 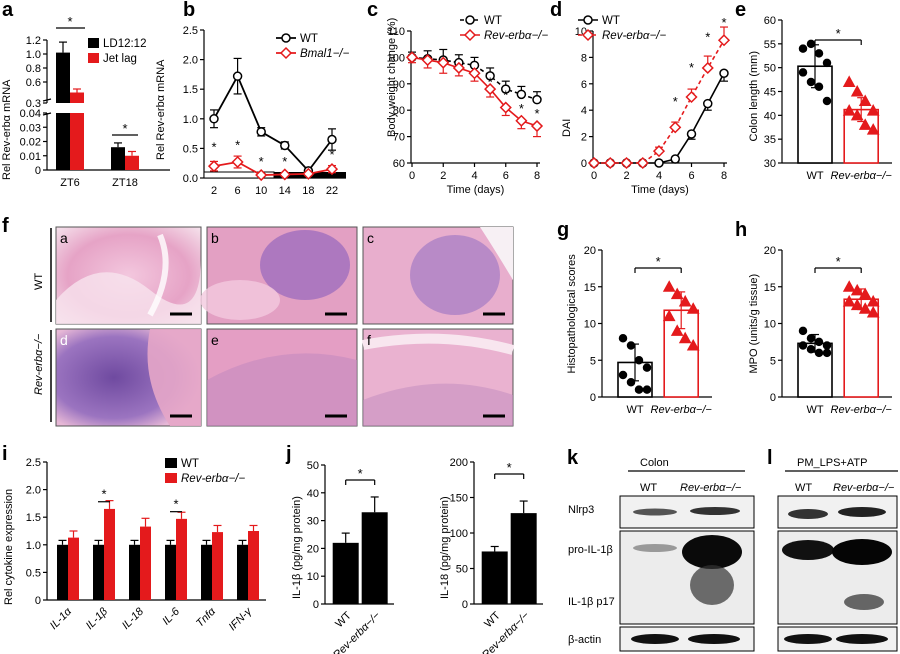 What do you see at coordinates (288, 454) in the screenshot?
I see `panel-label-j: j` at bounding box center [288, 454].